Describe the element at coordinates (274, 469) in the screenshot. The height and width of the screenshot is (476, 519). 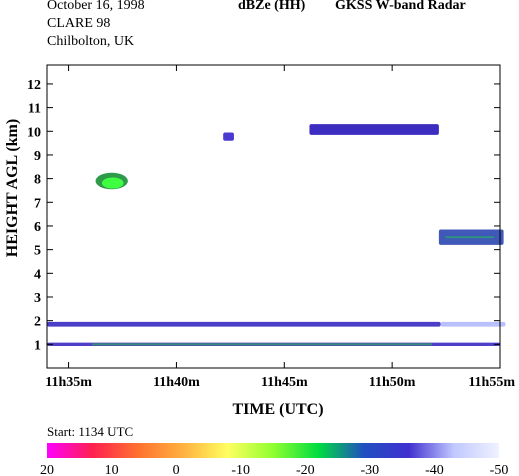
I see `colorbar-ticks: 20 10 0 -10 -20 -30 -40 -50` at that location.